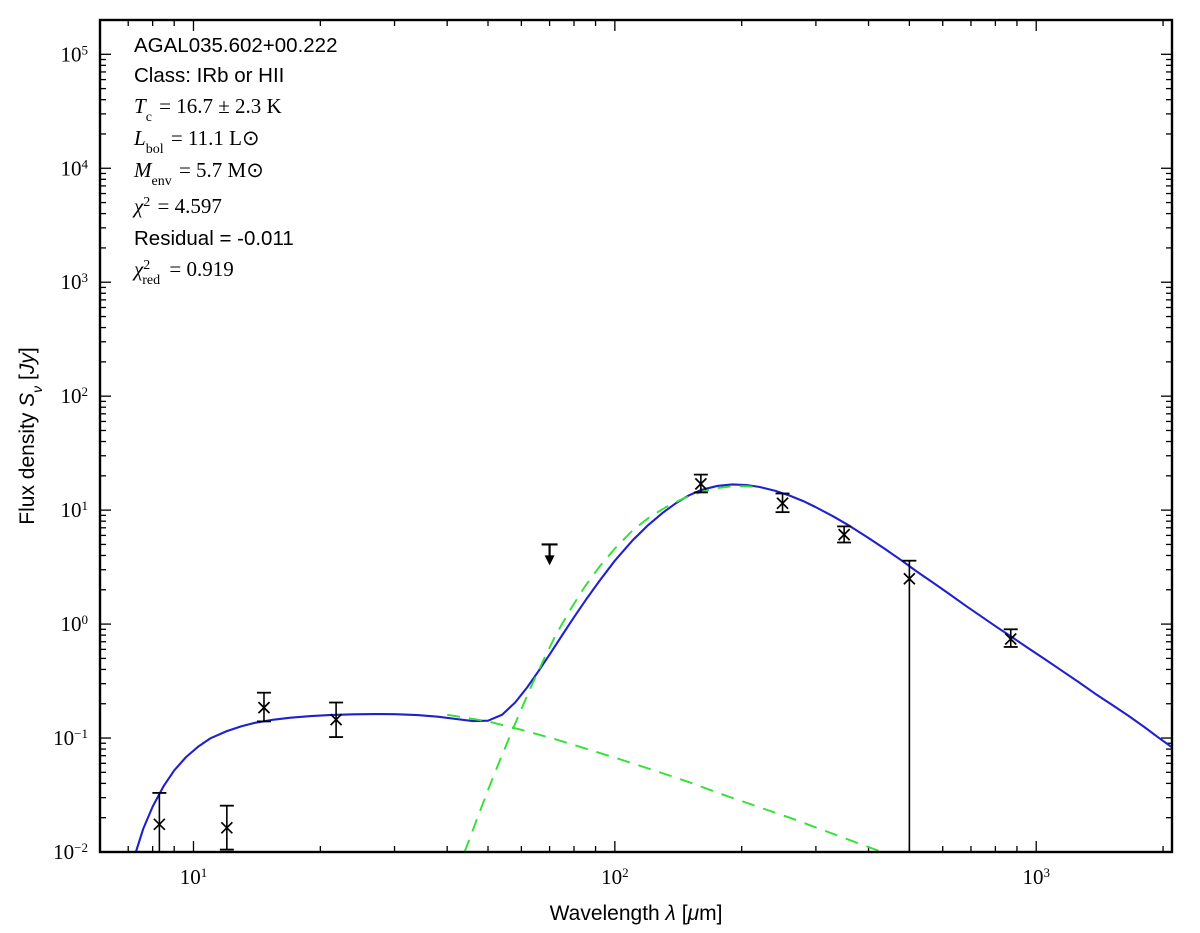 Image resolution: width=1200 pixels, height=933 pixels. Describe the element at coordinates (75, 168) in the screenshot. I see `y-tick-label: 10⁴` at that location.